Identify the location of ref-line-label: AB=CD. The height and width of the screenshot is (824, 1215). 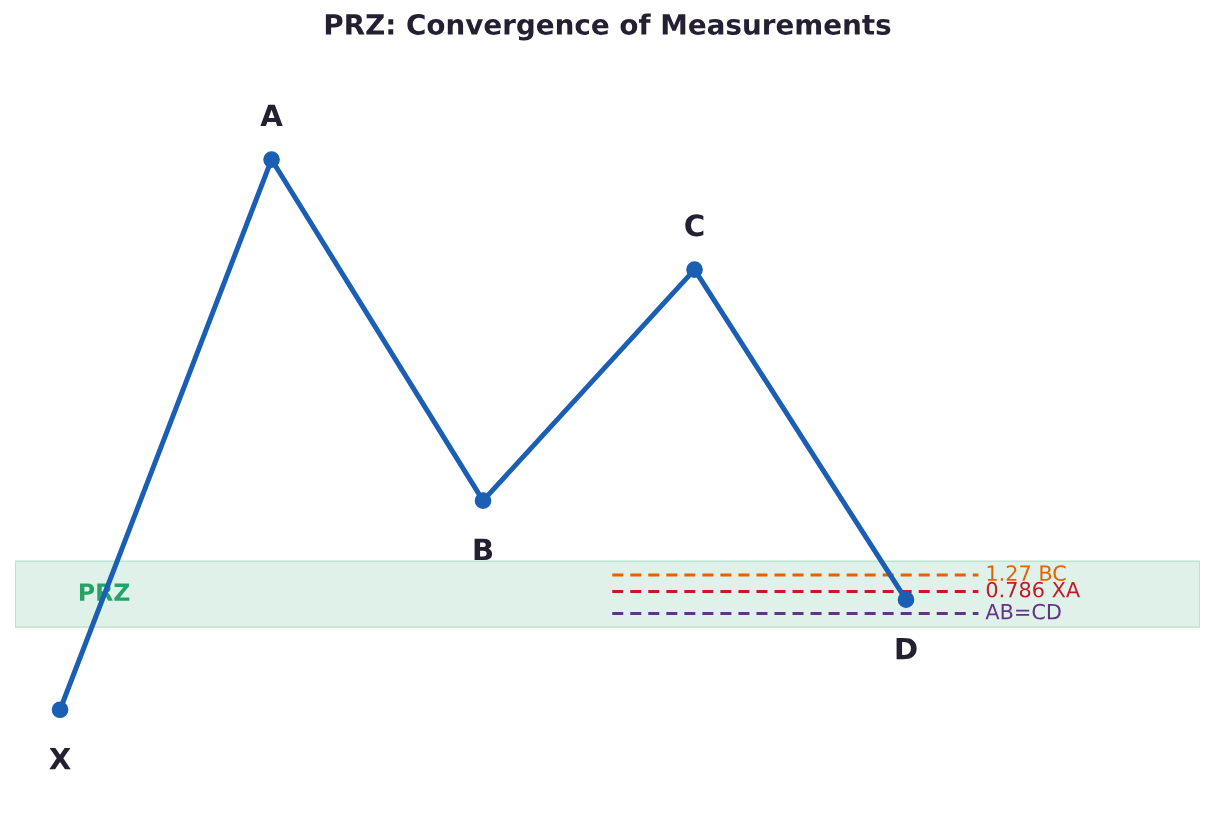
(1023, 611).